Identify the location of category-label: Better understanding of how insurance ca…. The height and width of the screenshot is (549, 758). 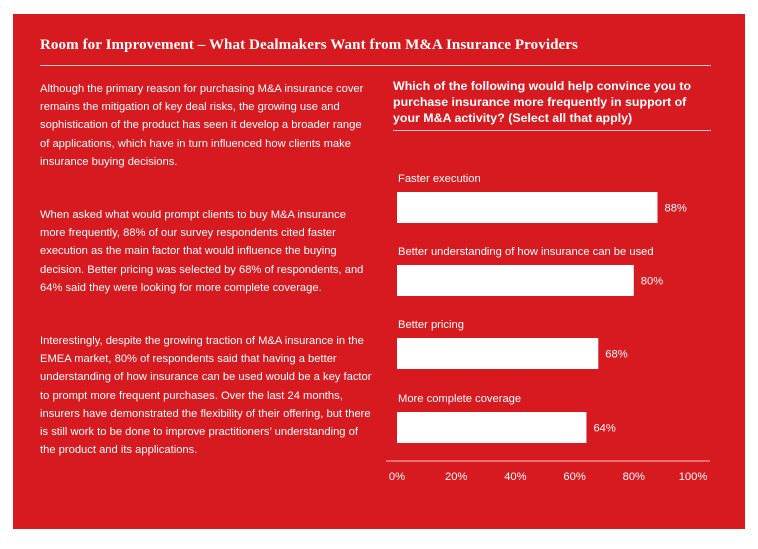
(526, 252).